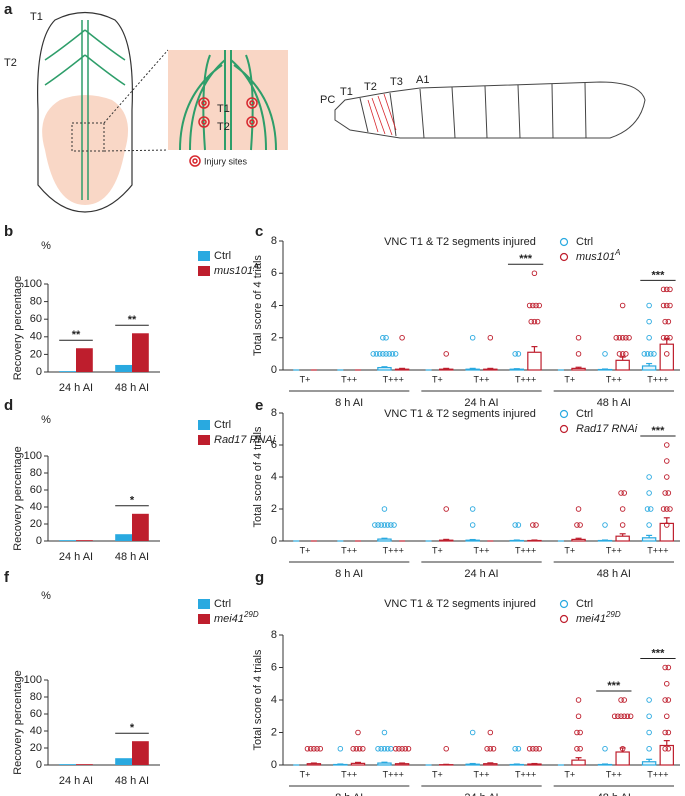 This screenshot has height=796, width=685. I want to click on legend-superscript: A, so click(255, 266).